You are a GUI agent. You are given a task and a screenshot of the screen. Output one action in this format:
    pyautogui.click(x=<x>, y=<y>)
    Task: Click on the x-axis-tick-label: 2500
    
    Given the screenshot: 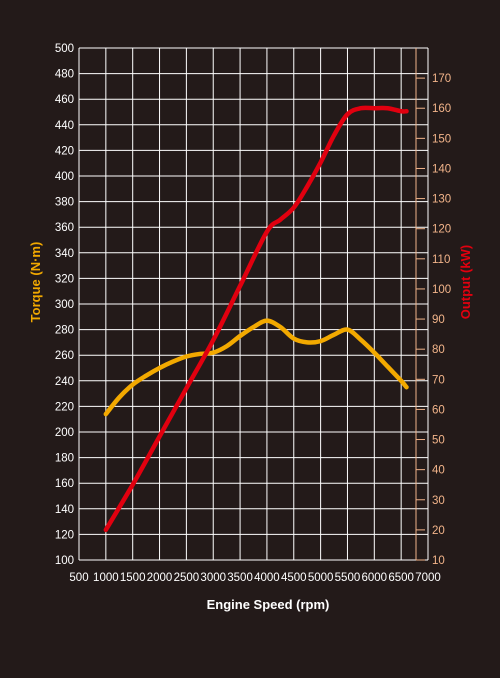 What is the action you would take?
    pyautogui.click(x=187, y=578)
    